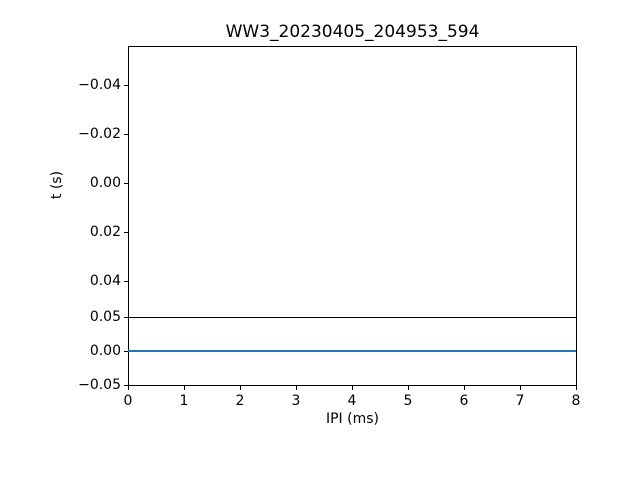  What do you see at coordinates (105, 281) in the screenshot?
I see `y-tick-label: 0.04` at bounding box center [105, 281].